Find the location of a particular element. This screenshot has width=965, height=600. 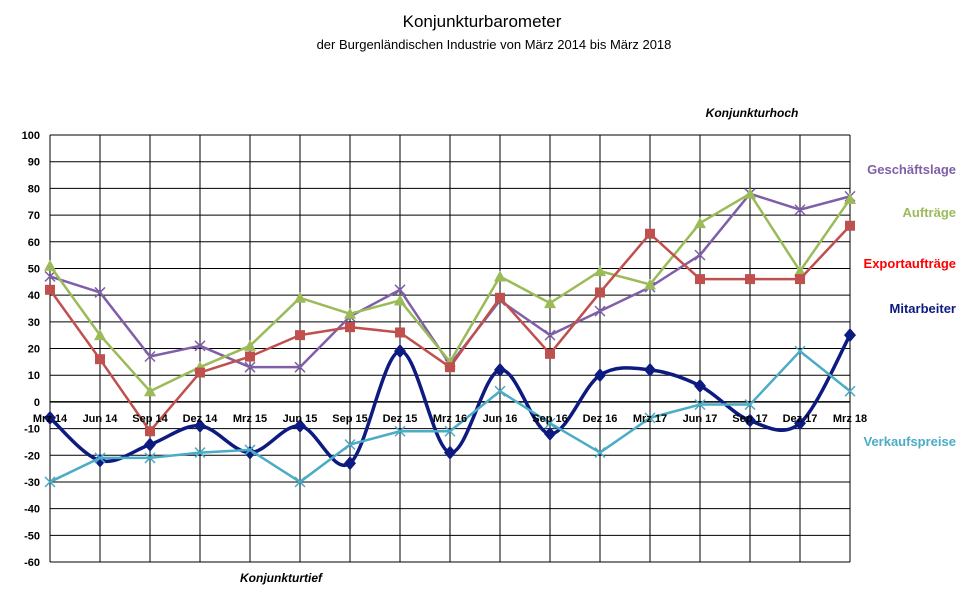

legend-label: Exportaufträge is located at coordinates (910, 263).